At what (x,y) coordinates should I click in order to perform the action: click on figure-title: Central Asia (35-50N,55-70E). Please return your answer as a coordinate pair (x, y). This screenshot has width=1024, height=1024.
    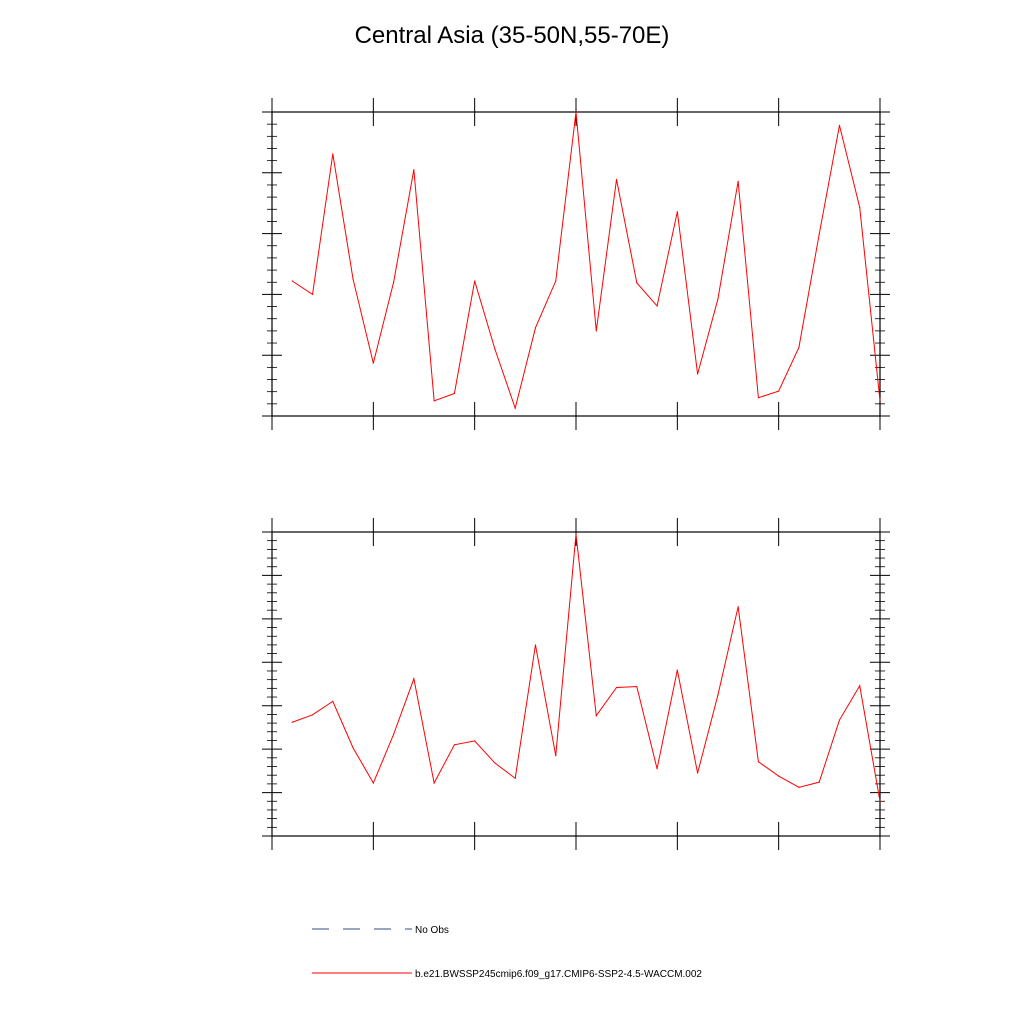
    Looking at the image, I should click on (512, 35).